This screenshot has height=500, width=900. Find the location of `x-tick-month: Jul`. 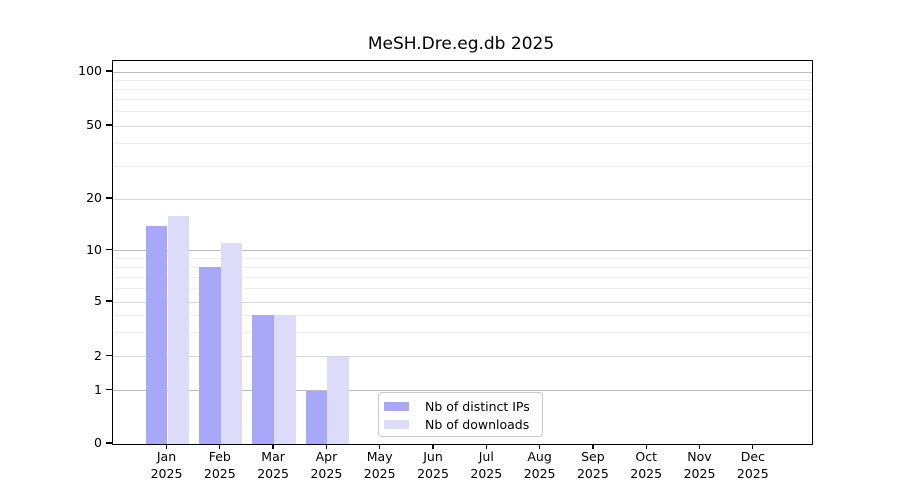

x-tick-month: Jul is located at coordinates (486, 456).